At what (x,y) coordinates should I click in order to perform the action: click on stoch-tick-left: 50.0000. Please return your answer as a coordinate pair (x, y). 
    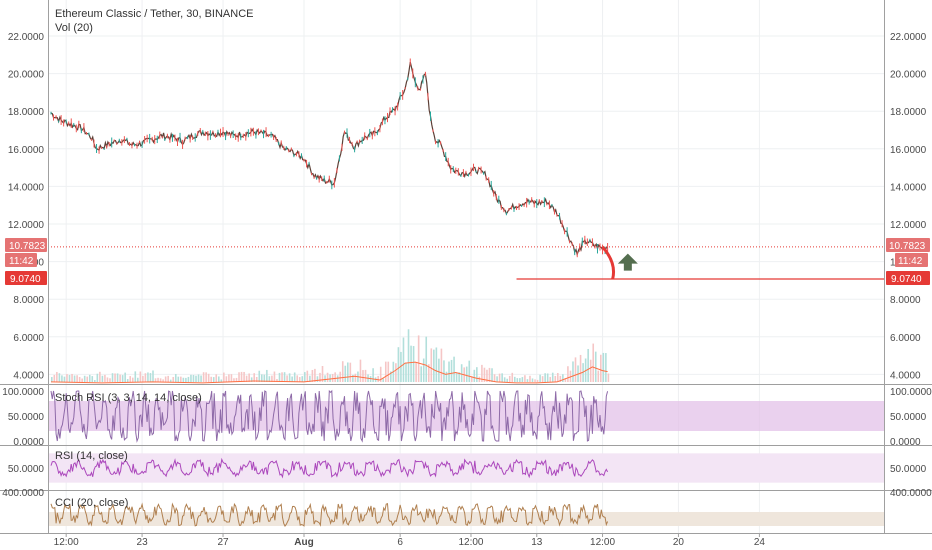
    Looking at the image, I should click on (26, 417).